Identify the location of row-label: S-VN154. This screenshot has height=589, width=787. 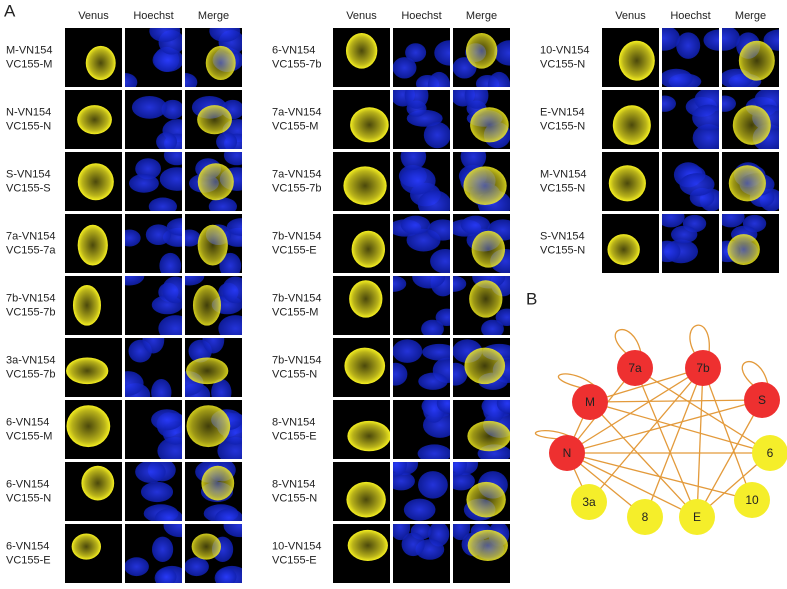
(562, 236).